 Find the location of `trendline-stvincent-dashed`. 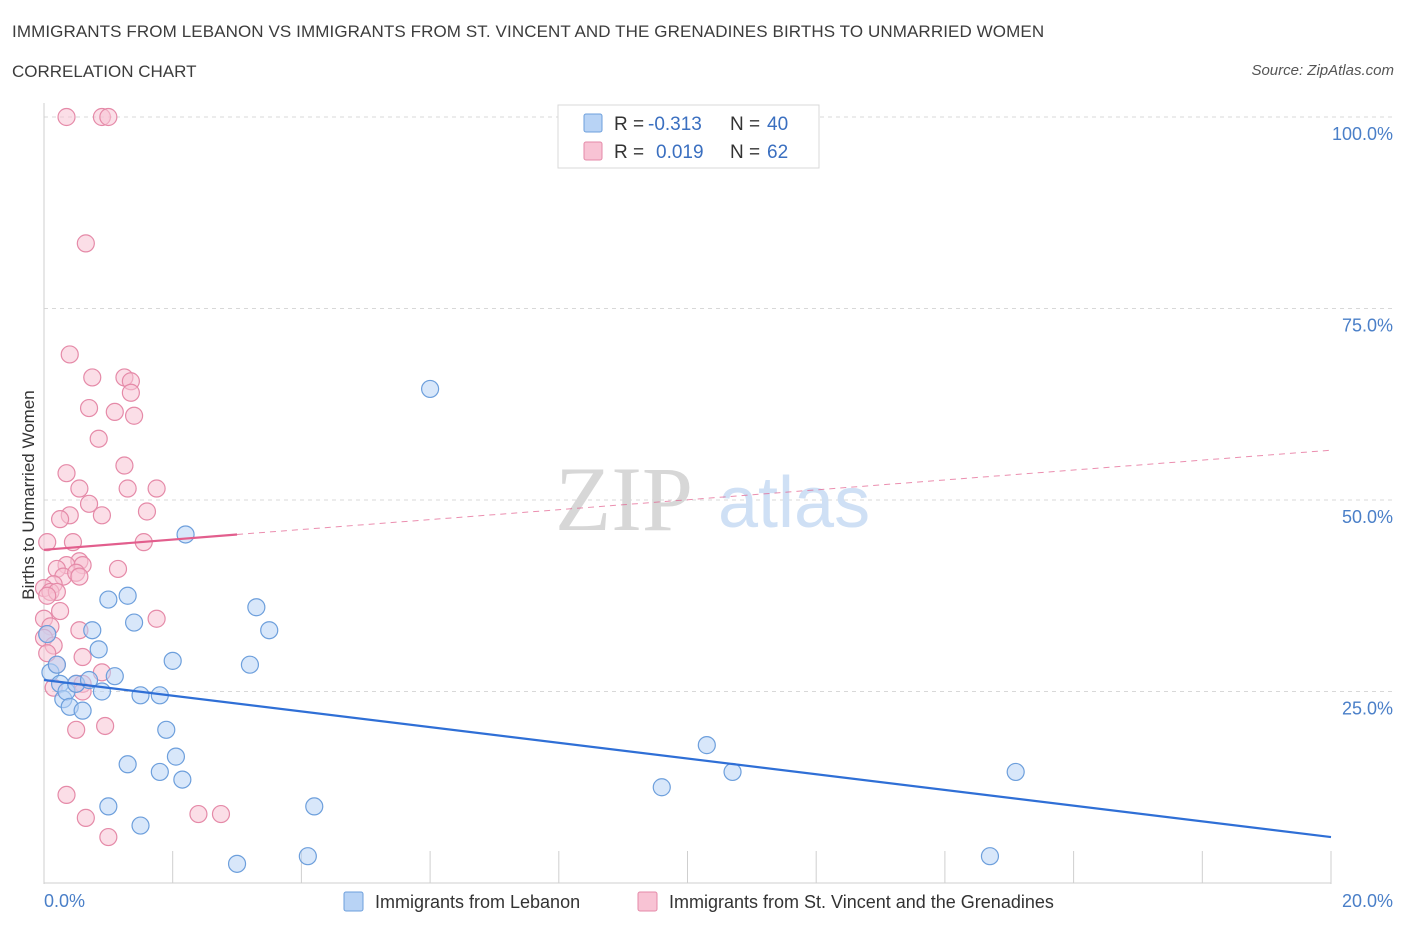

trendline-stvincent-dashed is located at coordinates (784, 492).